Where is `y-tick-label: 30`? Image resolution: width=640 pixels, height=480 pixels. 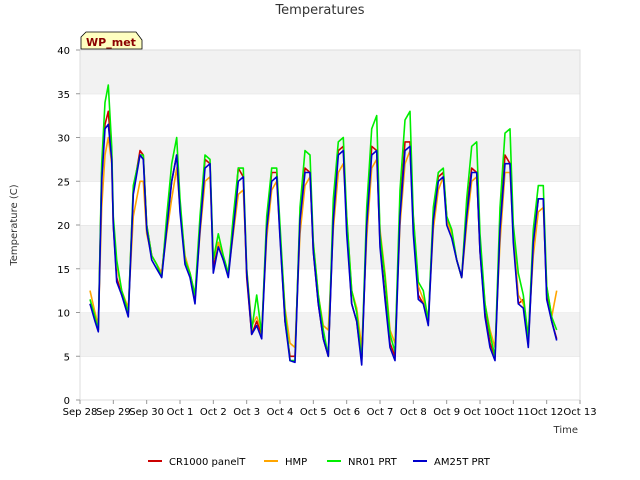
y-tick-label: 30 is located at coordinates (63, 139).